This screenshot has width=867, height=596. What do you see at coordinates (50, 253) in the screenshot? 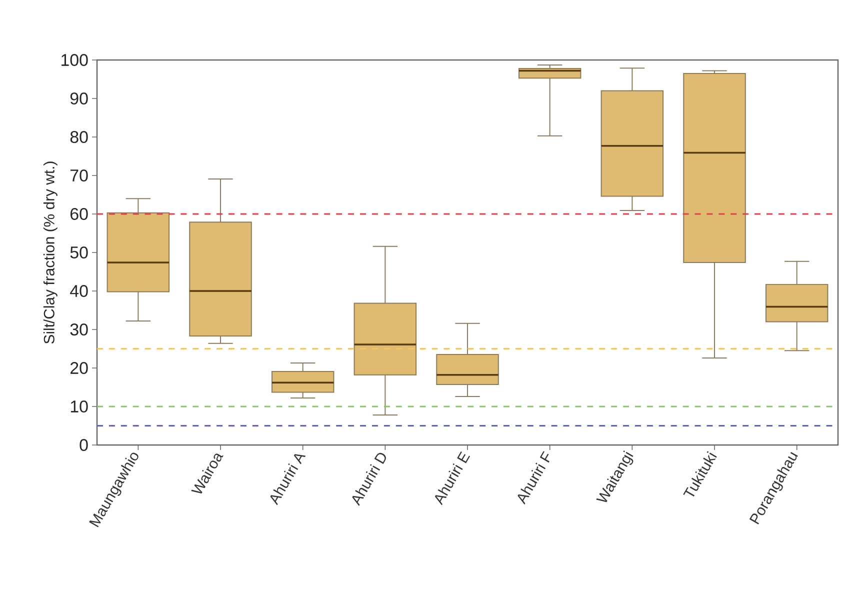
I see `y-axis-title: Silt/Clay fraction (% dry wt.)` at bounding box center [50, 253].